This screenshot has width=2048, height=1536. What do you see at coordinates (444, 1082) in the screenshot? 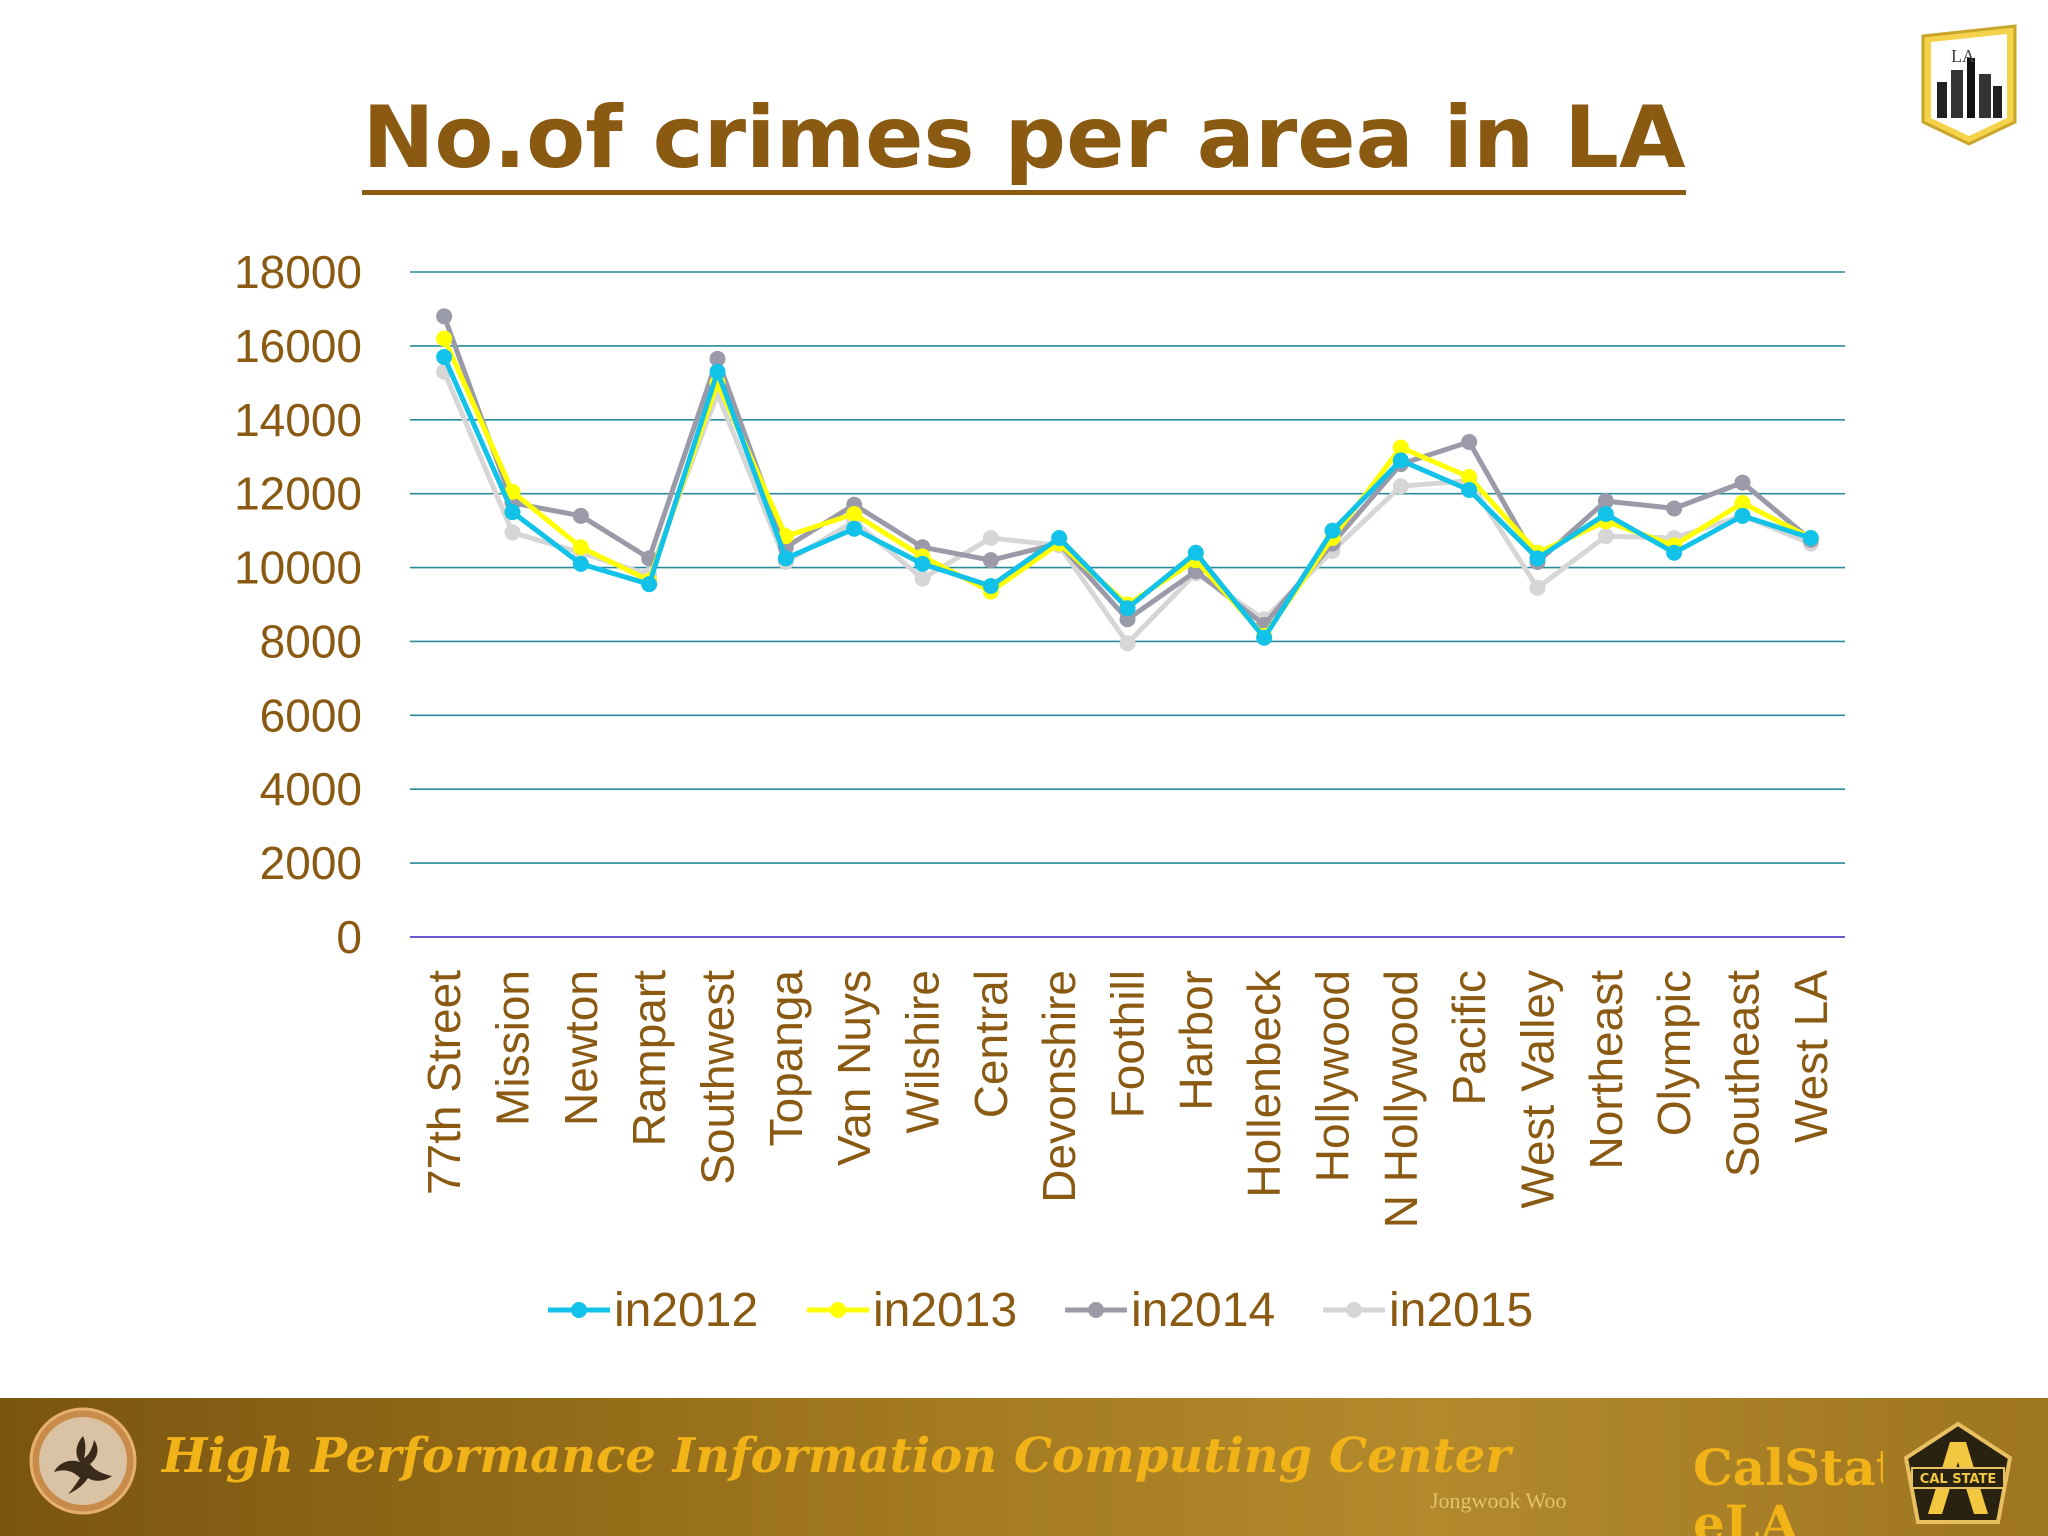
I see `x-tick-label: 77th Street` at bounding box center [444, 1082].